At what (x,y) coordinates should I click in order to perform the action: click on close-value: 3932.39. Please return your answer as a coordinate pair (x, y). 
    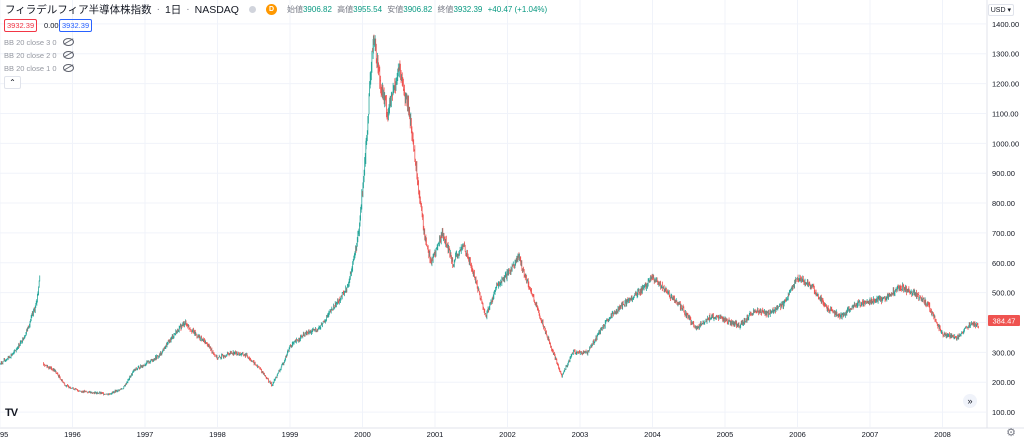
    Looking at the image, I should click on (468, 9).